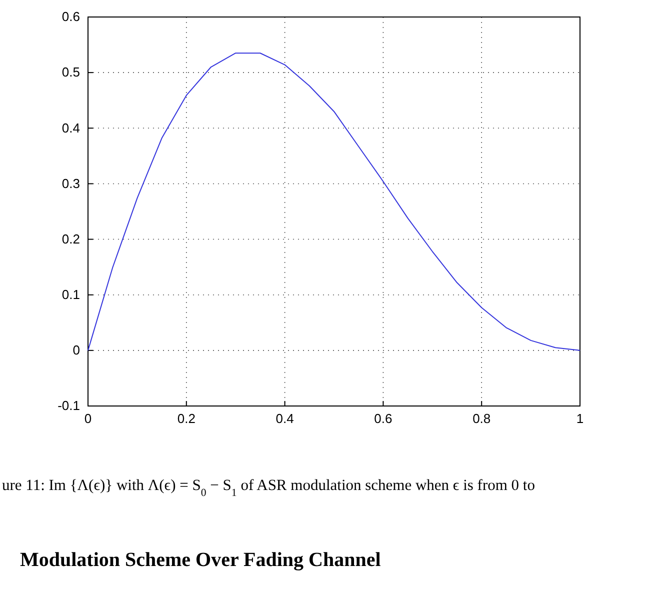 This screenshot has height=598, width=648. I want to click on x-tick-label: 0.8, so click(481, 418).